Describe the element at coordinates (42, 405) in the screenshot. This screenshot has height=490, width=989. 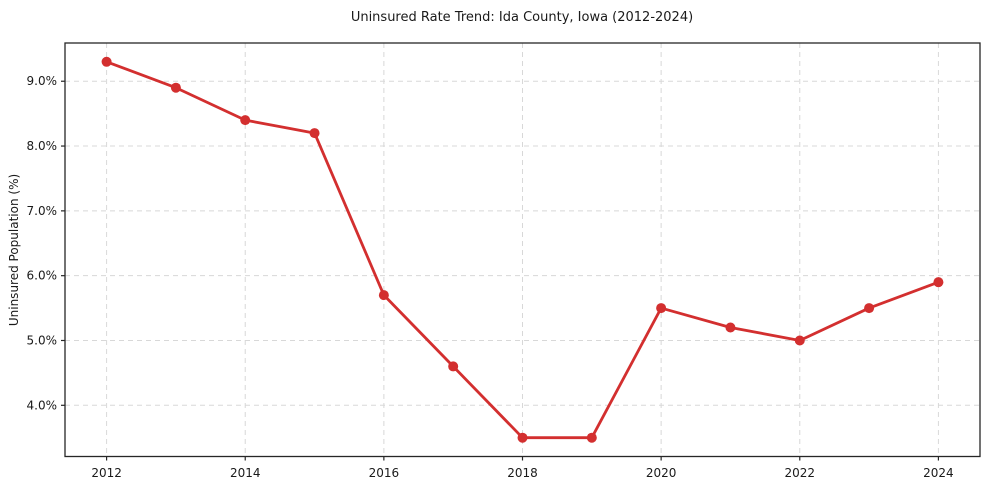
I see `y-tick-label: 4.0%` at that location.